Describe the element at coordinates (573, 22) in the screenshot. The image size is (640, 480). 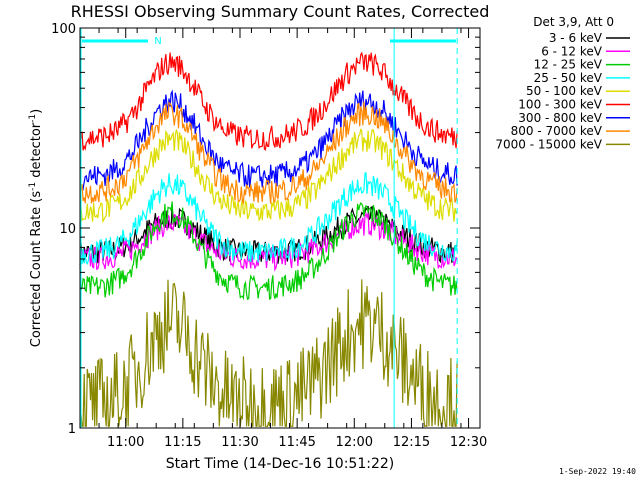
I see `legend-title: Det 3,9, Att 0` at that location.